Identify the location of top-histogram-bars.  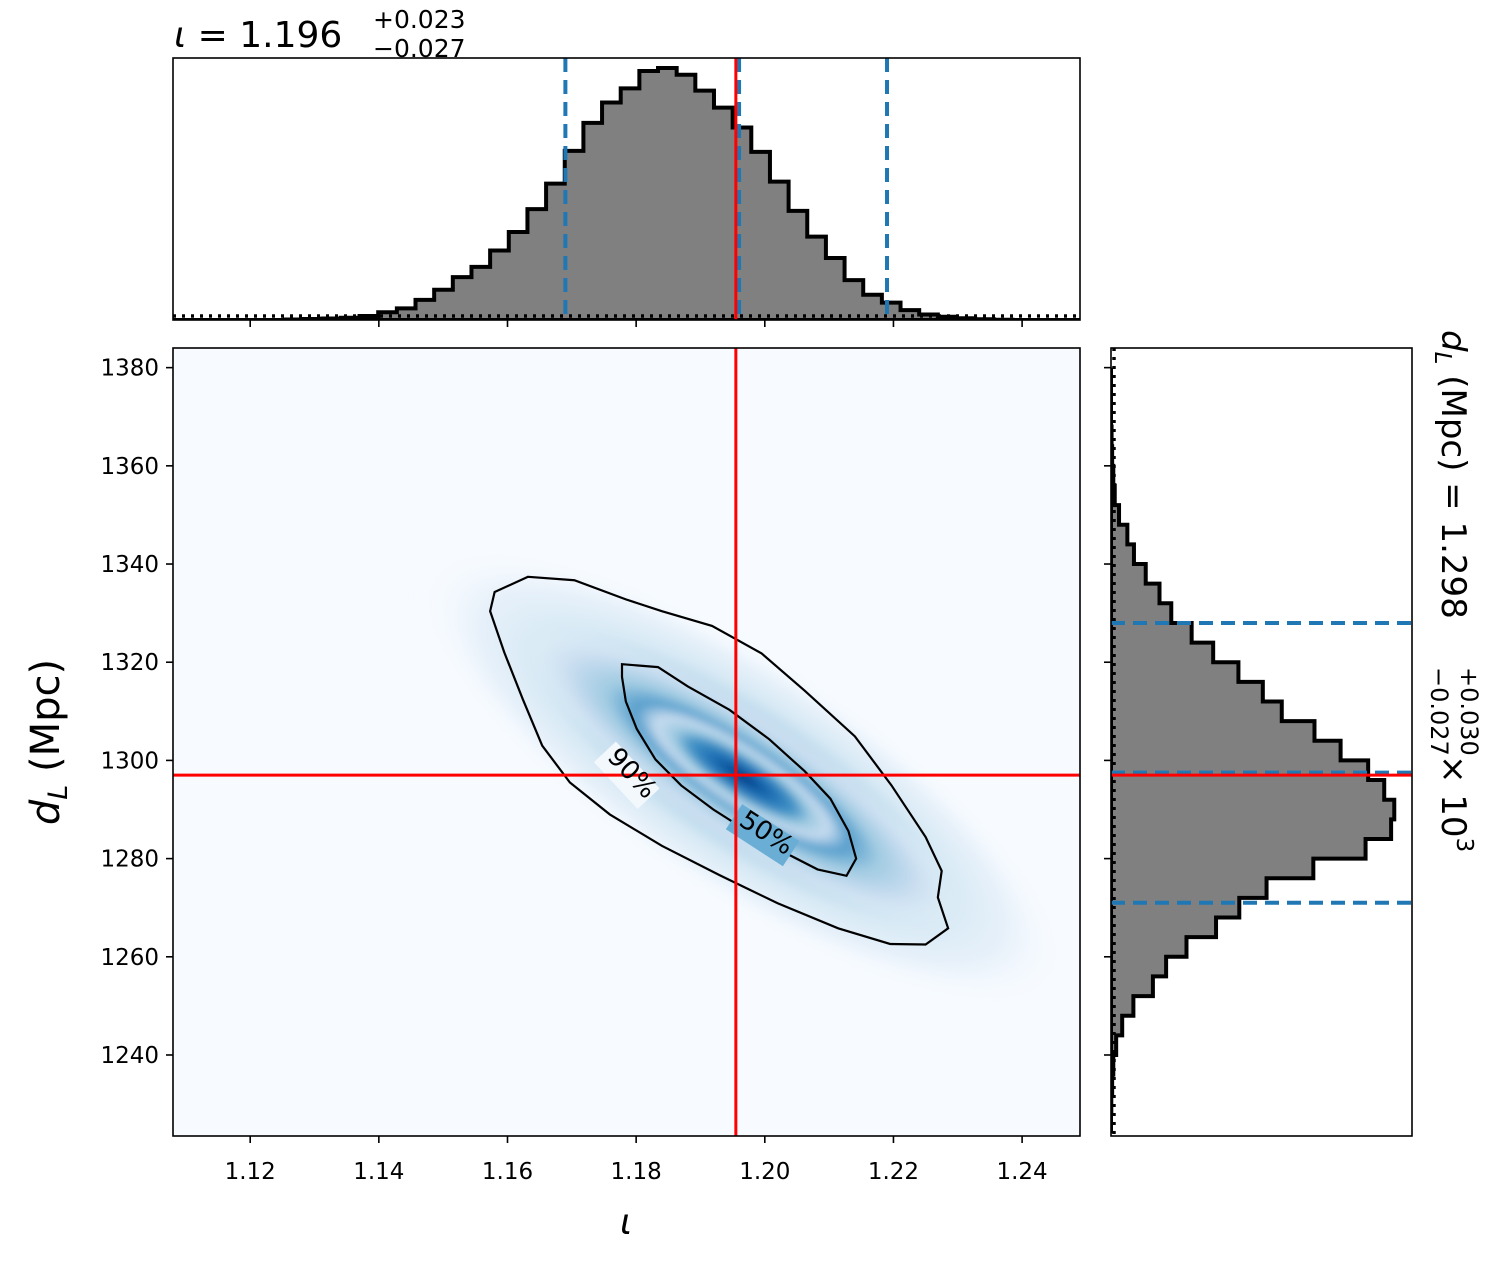
(626, 193).